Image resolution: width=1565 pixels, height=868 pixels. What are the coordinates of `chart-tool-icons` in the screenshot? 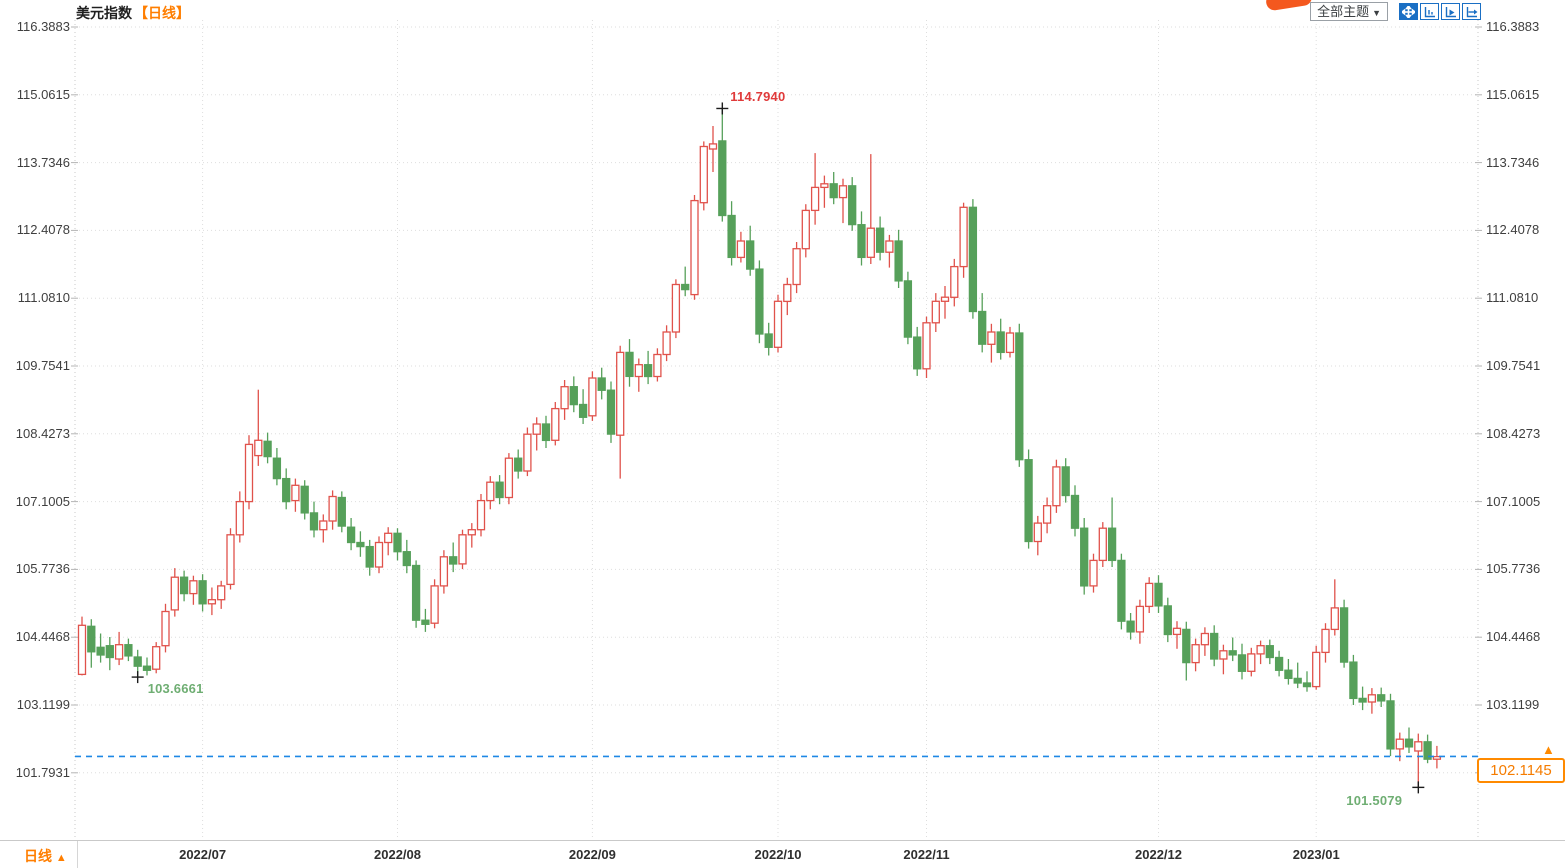 It's located at (1439, 11).